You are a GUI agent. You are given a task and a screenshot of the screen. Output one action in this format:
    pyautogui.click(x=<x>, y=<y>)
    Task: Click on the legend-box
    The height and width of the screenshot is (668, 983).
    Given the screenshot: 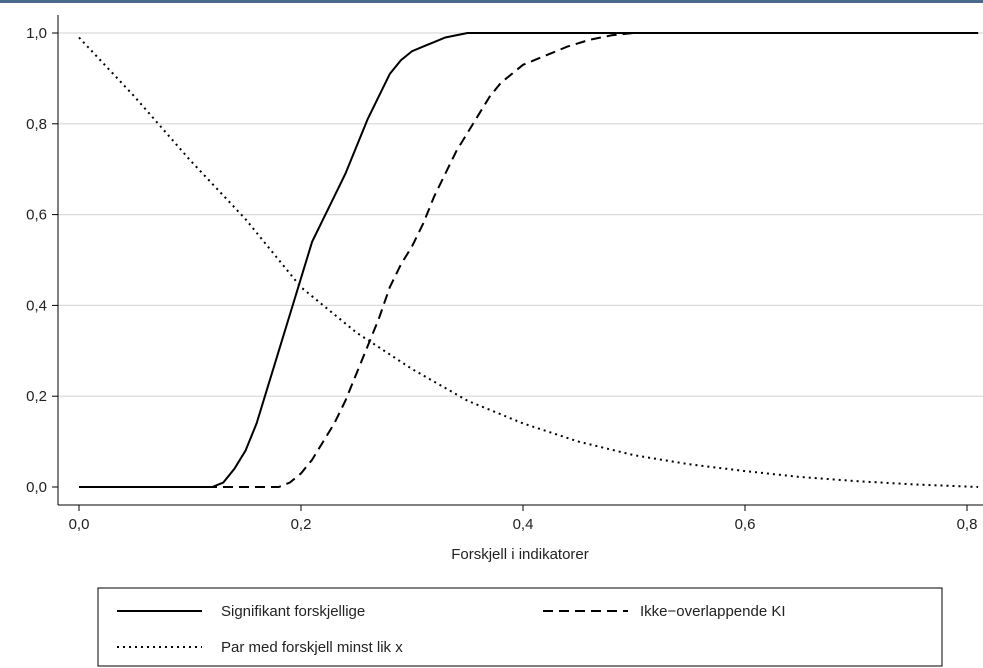 What is the action you would take?
    pyautogui.click(x=520, y=627)
    